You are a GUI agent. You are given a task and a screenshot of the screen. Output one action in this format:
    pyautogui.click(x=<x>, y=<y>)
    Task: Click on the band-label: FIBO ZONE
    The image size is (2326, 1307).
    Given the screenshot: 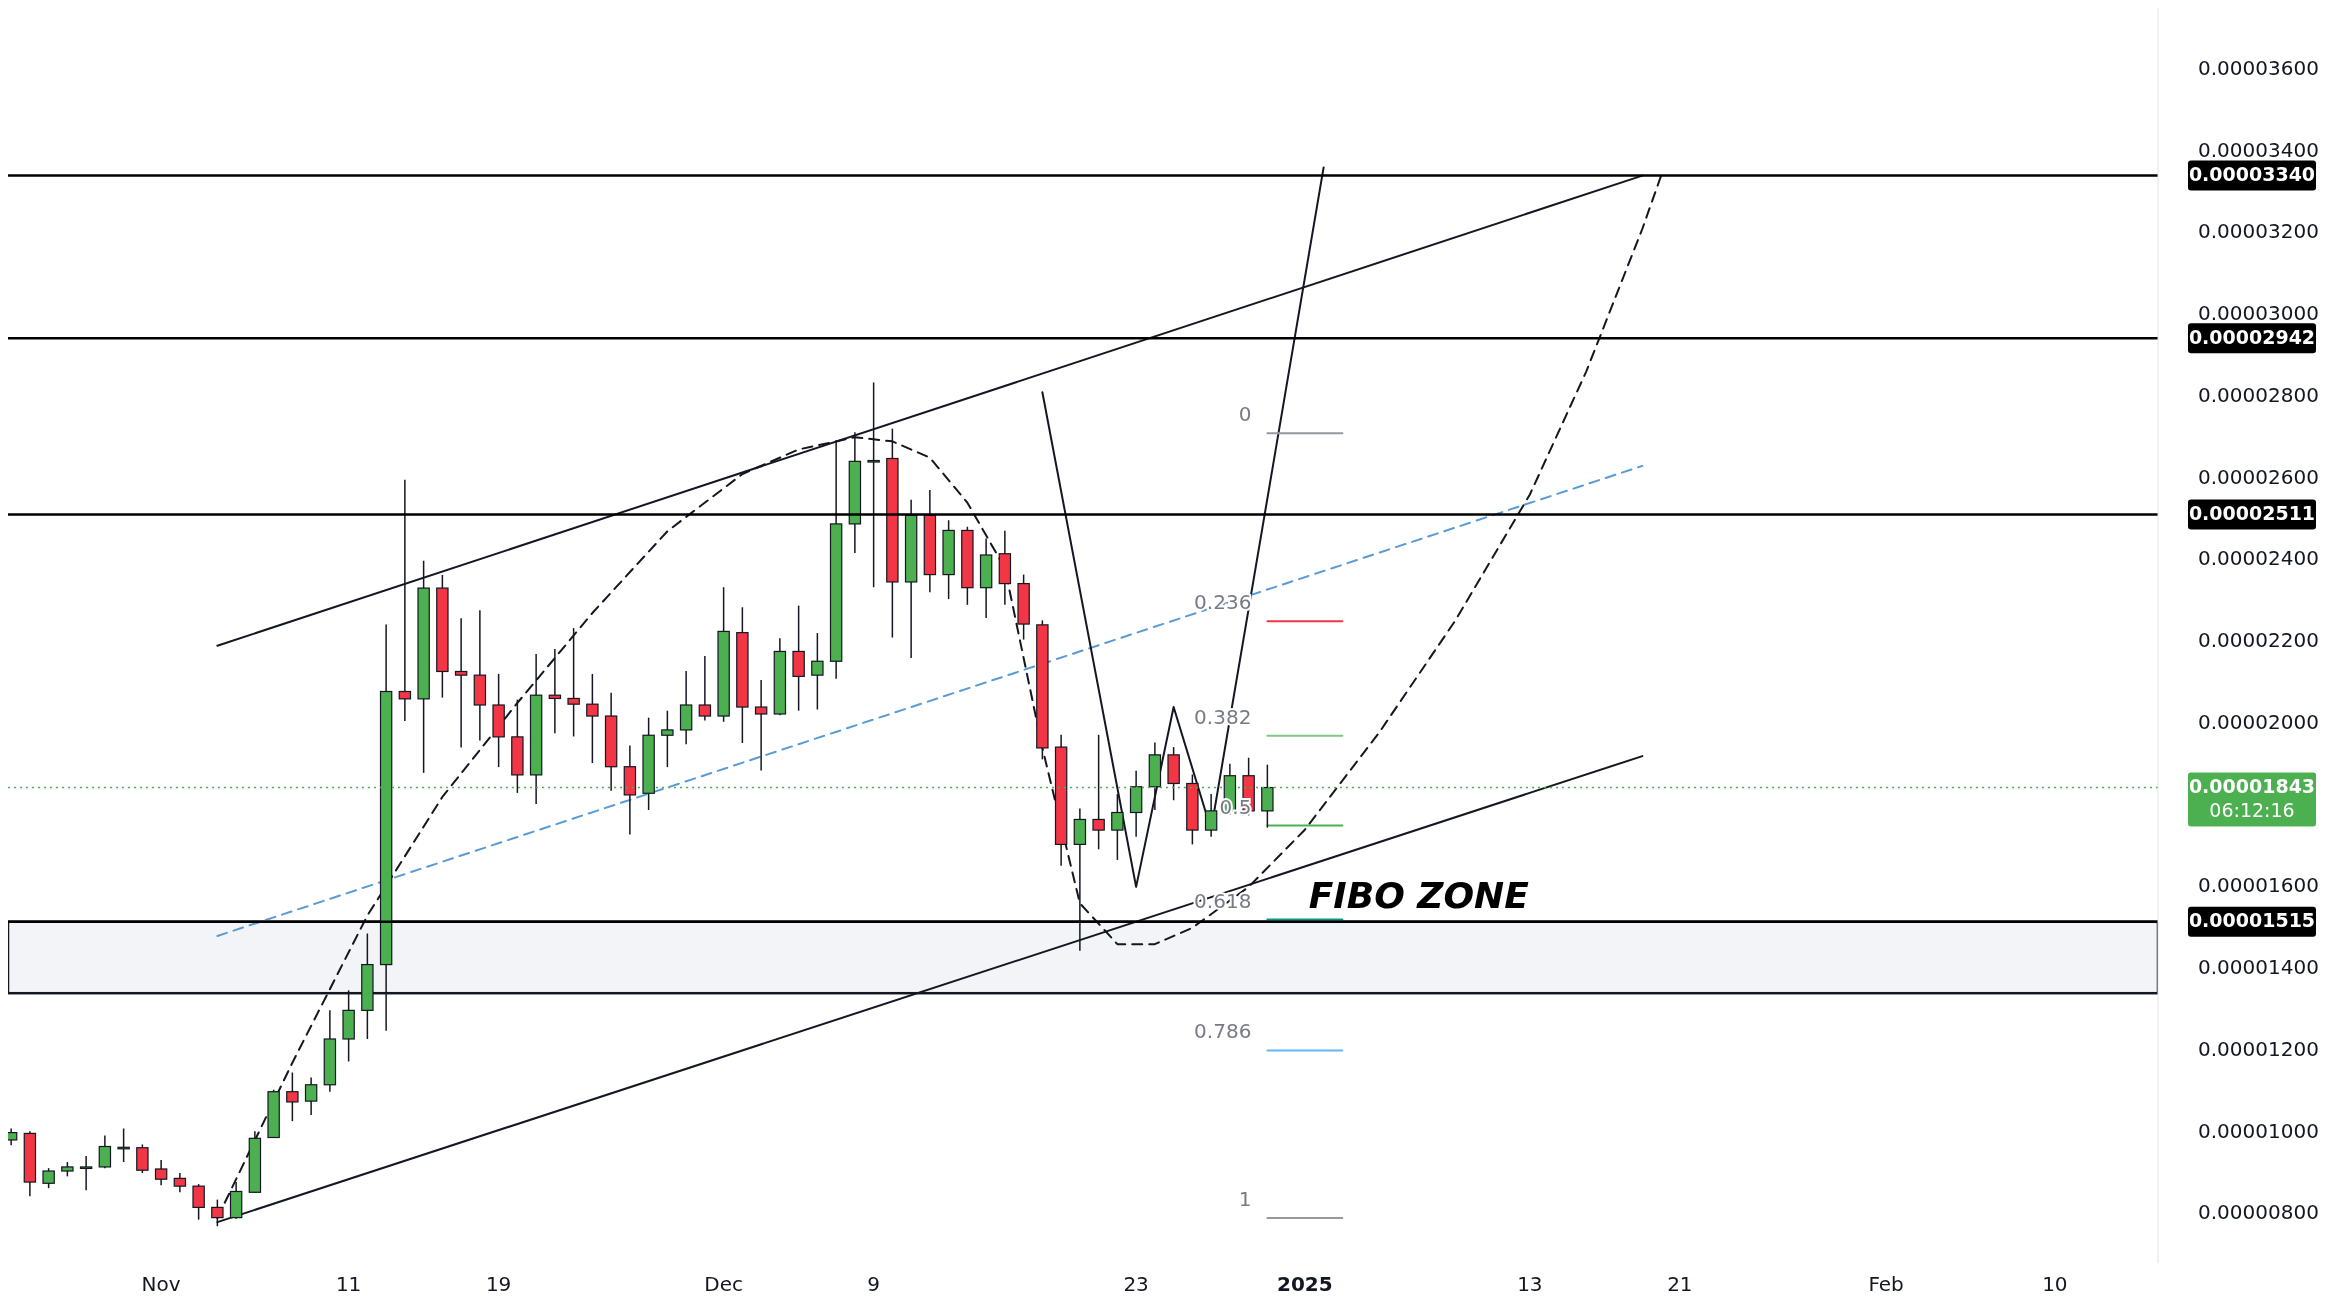 What is the action you would take?
    pyautogui.click(x=1419, y=895)
    